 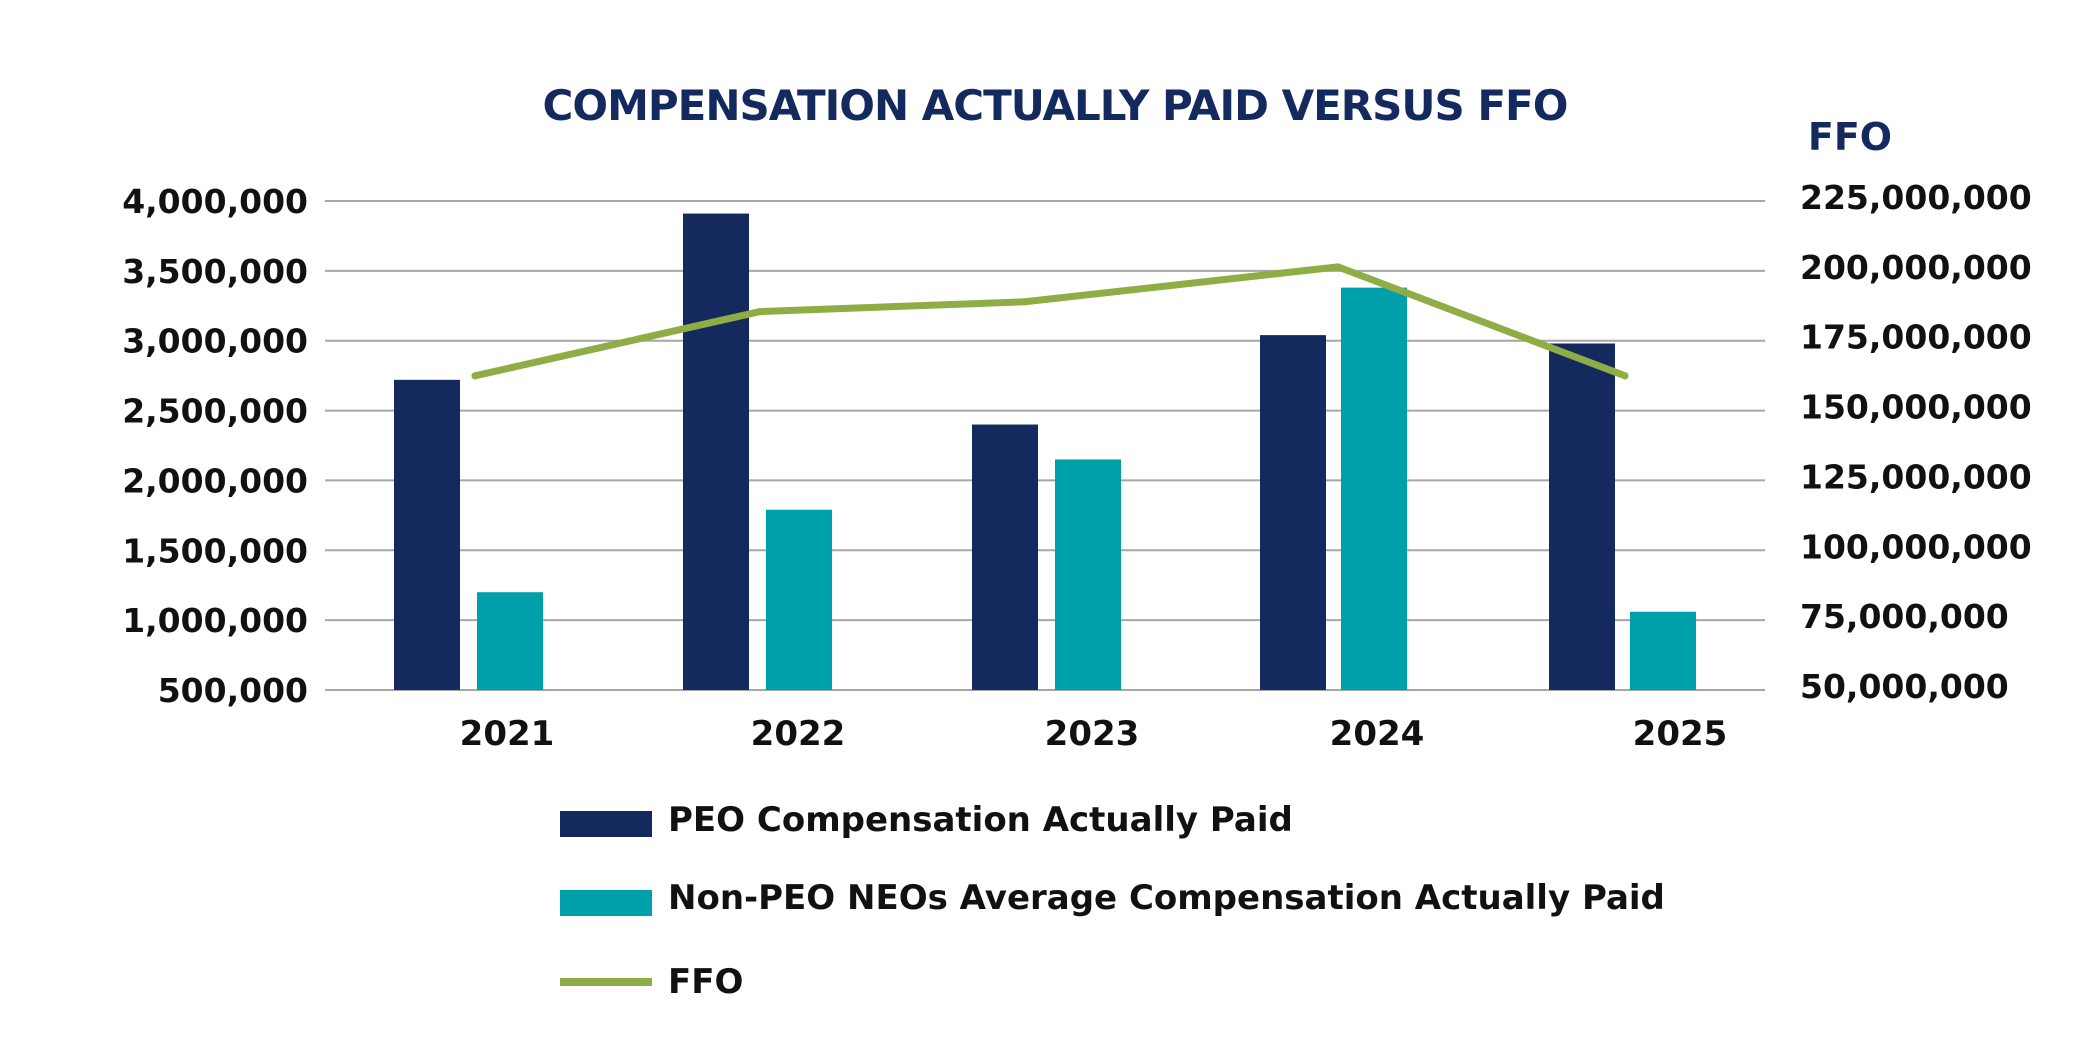 What do you see at coordinates (798, 734) in the screenshot?
I see `x-tick-label: 2022` at bounding box center [798, 734].